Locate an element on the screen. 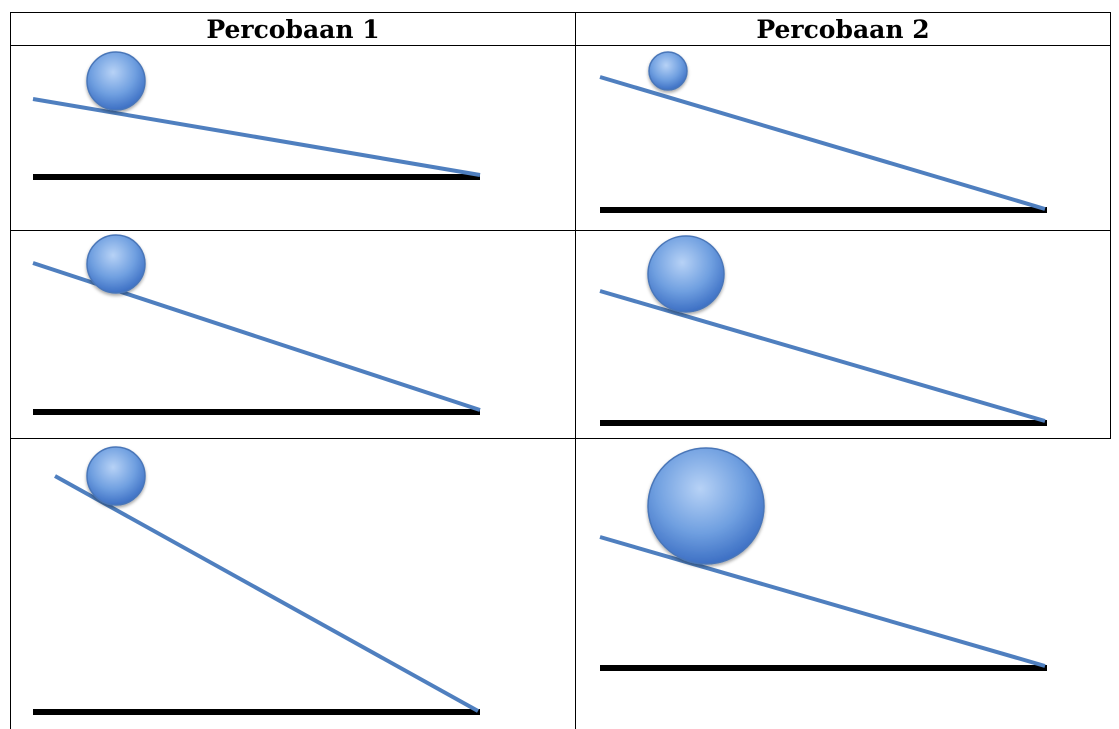 Image resolution: width=1119 pixels, height=729 pixels. header-percobaan-2: Percobaan 2 is located at coordinates (842, 29).